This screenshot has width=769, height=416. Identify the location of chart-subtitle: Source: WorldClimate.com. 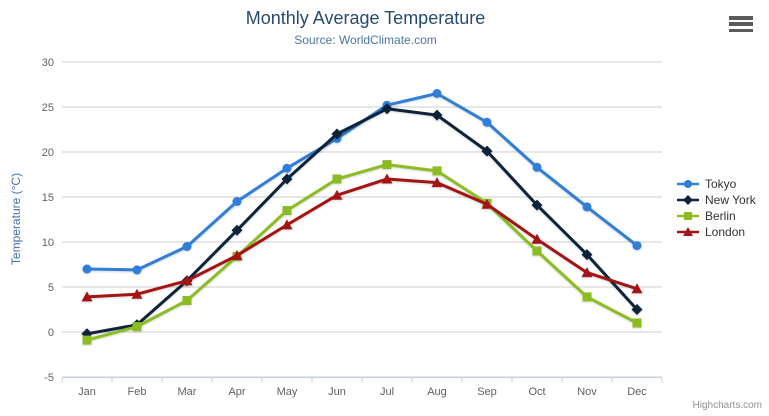
(365, 40).